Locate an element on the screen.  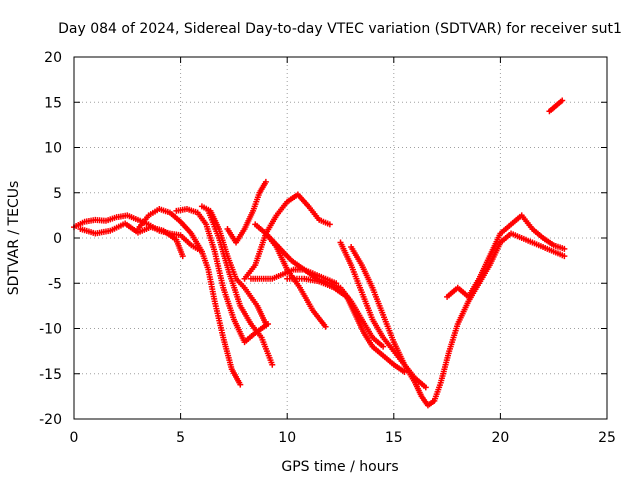
series-arc-l is located at coordinates (346, 325).